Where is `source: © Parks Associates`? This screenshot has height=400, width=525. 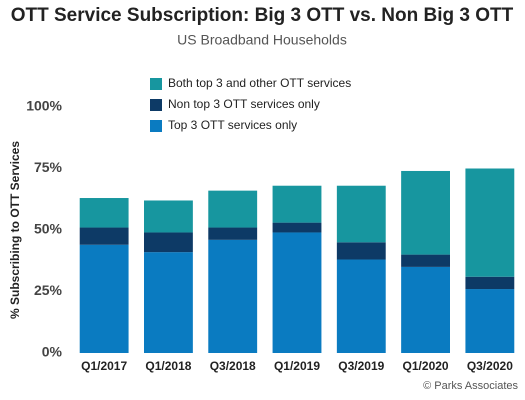 source: © Parks Associates is located at coordinates (470, 386).